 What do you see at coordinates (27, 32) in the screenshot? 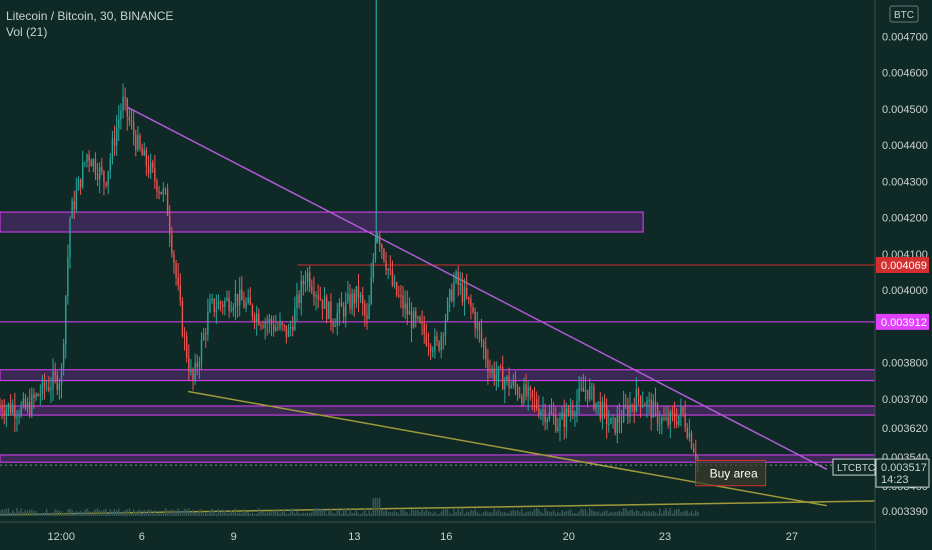
I see `volume-indicator-label: Vol (21)` at bounding box center [27, 32].